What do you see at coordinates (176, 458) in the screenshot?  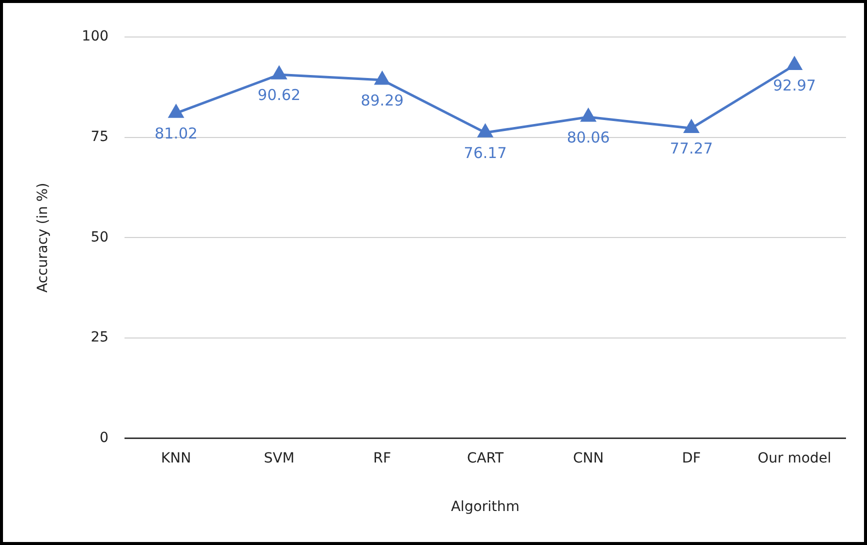 I see `x-tick-label: KNN` at bounding box center [176, 458].